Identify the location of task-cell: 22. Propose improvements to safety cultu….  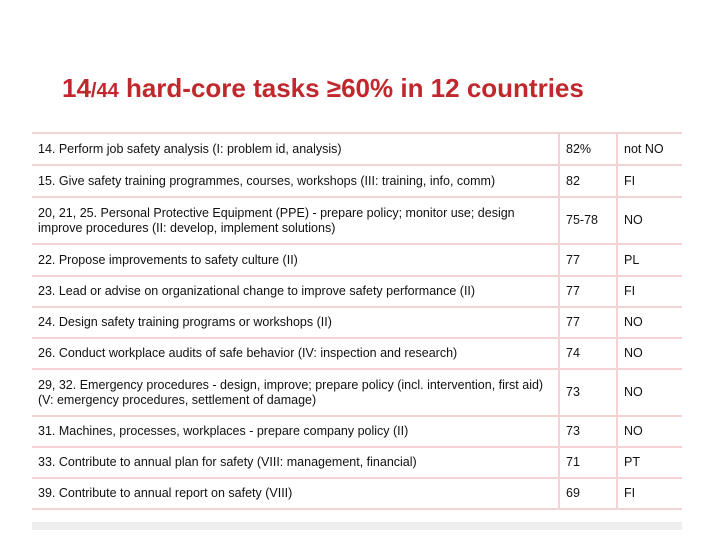
(296, 260).